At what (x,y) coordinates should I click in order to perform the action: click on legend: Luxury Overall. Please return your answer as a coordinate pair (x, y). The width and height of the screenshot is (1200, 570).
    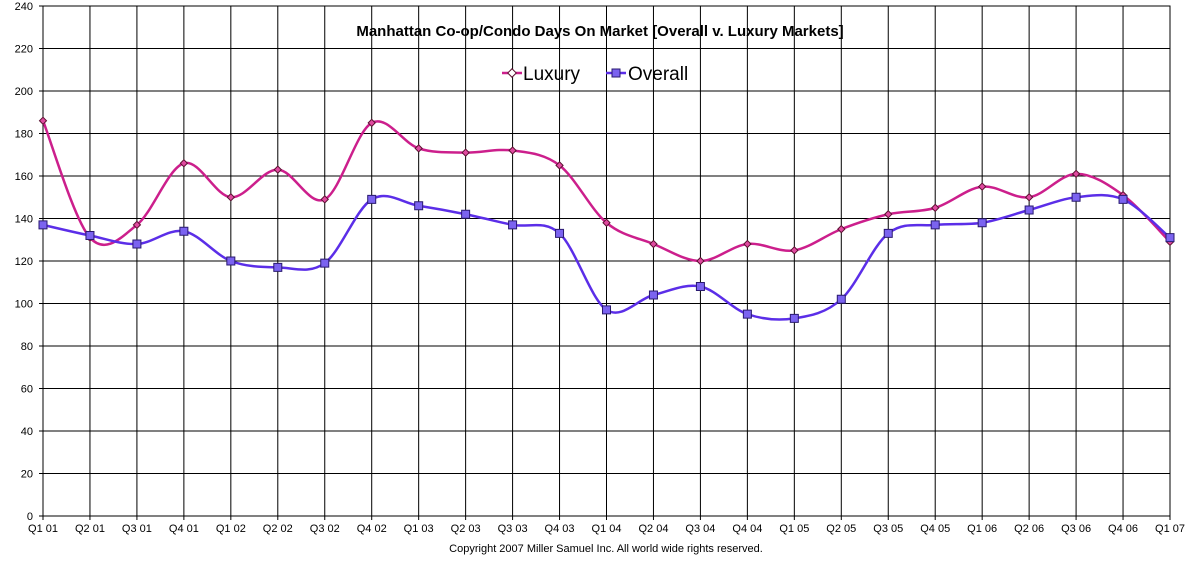
    Looking at the image, I should click on (595, 74).